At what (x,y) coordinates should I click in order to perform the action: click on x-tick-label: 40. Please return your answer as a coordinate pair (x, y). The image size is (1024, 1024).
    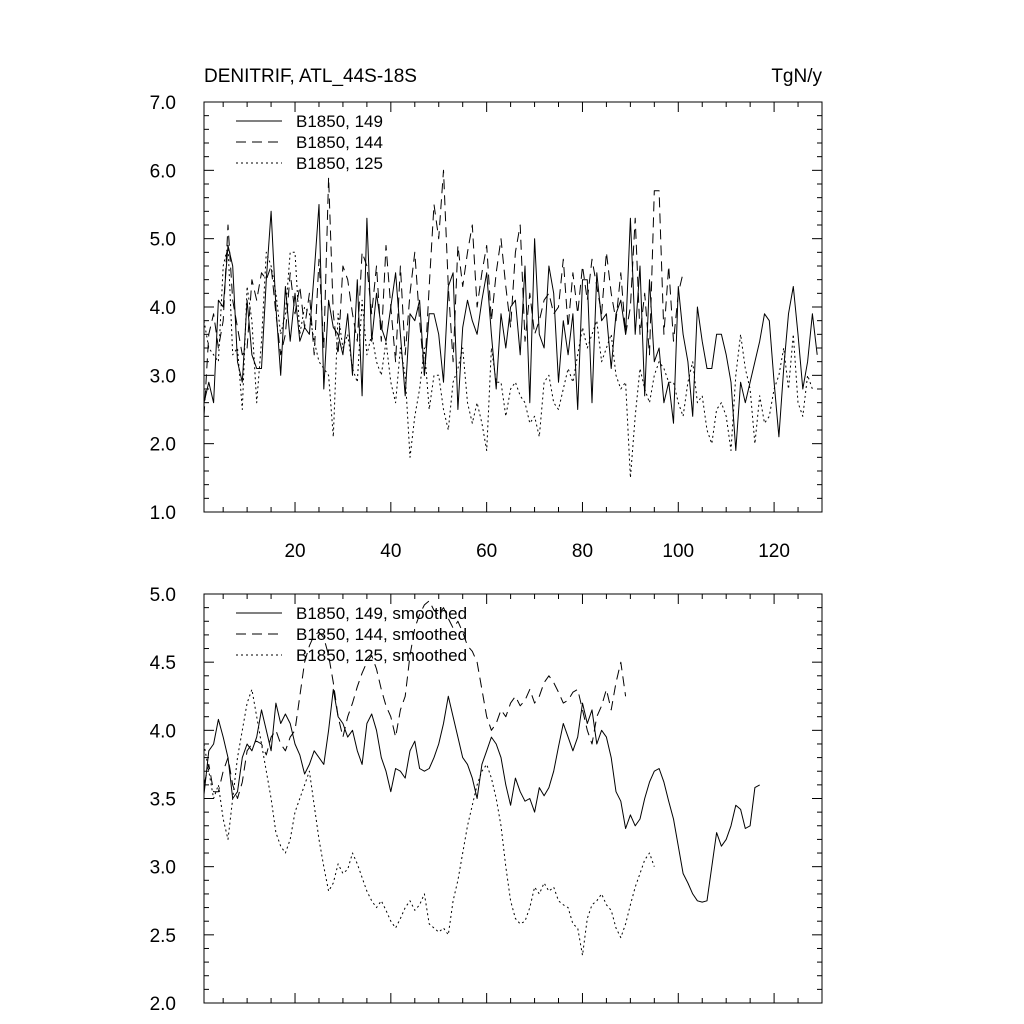
    Looking at the image, I should click on (390, 551).